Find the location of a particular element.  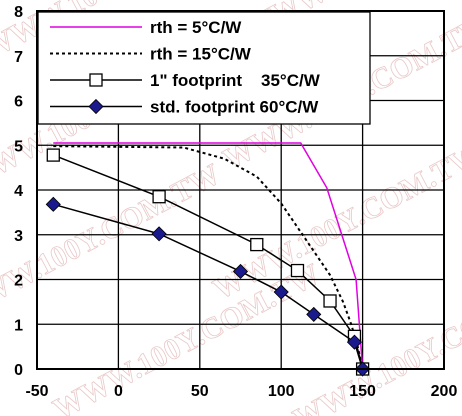

y-tick-label: 5 is located at coordinates (18, 146).